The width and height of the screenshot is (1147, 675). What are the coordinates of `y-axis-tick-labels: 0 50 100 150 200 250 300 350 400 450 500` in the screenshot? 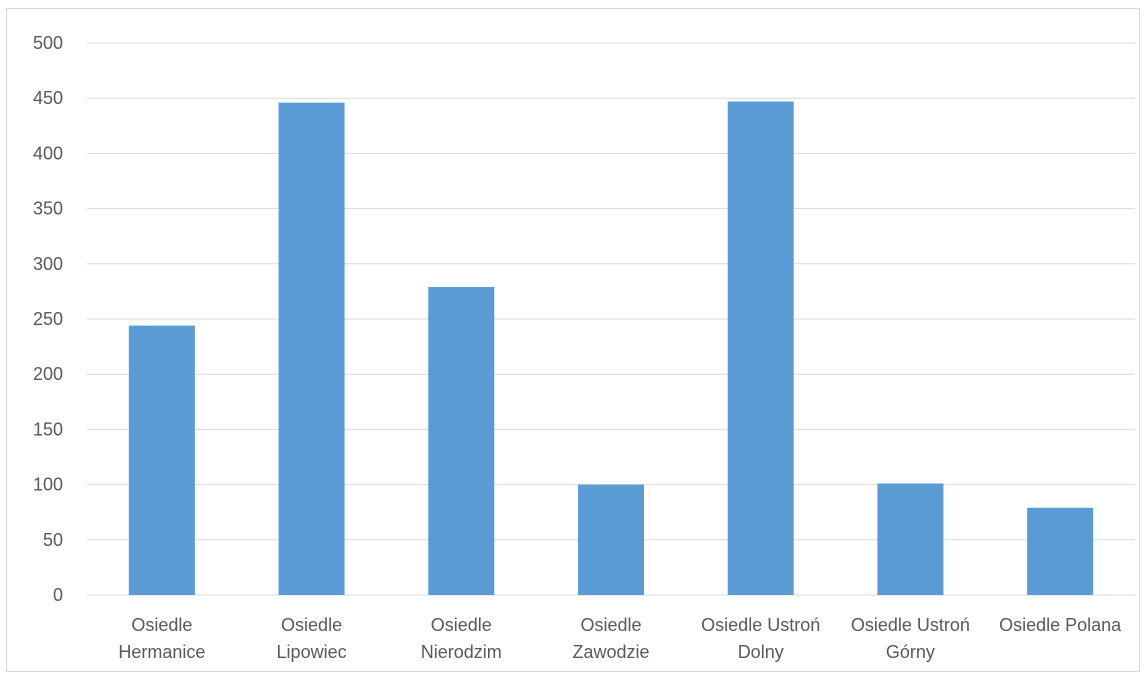 It's located at (48, 319).